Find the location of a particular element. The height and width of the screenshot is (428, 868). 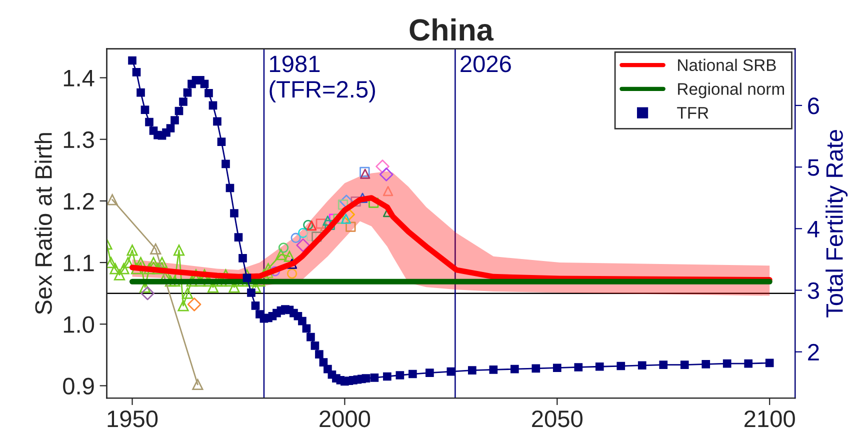

x-tick-label: 2050 is located at coordinates (557, 419).